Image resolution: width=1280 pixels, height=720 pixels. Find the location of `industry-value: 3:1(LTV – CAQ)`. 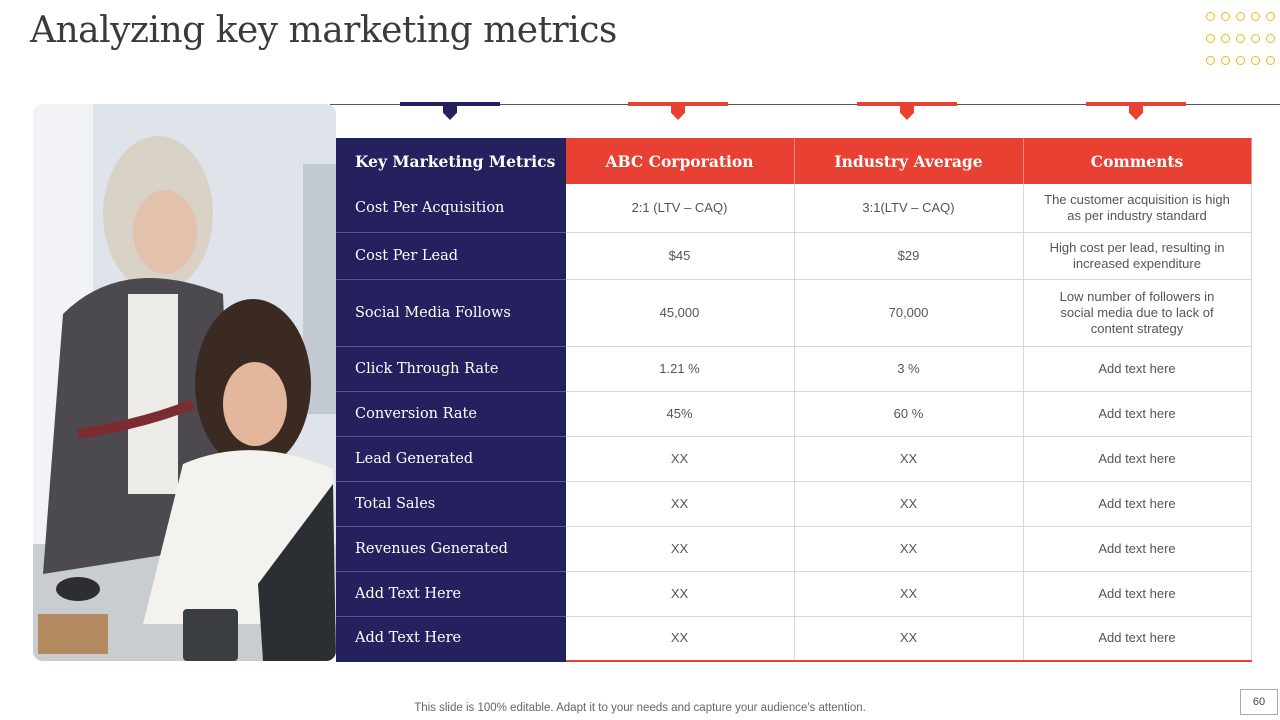

industry-value: 3:1(LTV – CAQ) is located at coordinates (909, 208).